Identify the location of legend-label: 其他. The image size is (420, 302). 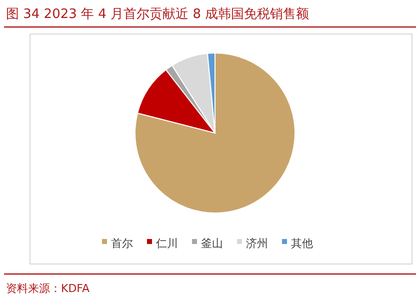
(302, 243).